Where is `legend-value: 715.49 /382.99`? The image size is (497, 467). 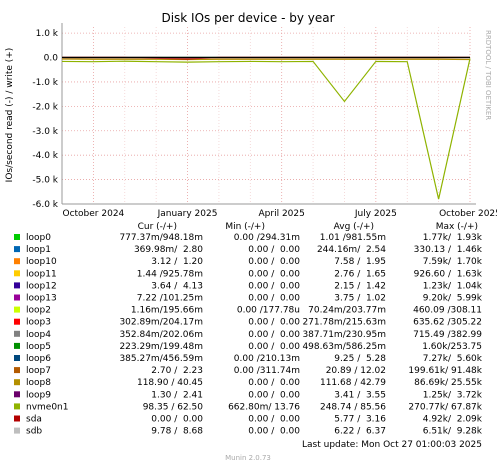
legend-value: 715.49 /382.99 is located at coordinates (447, 335).